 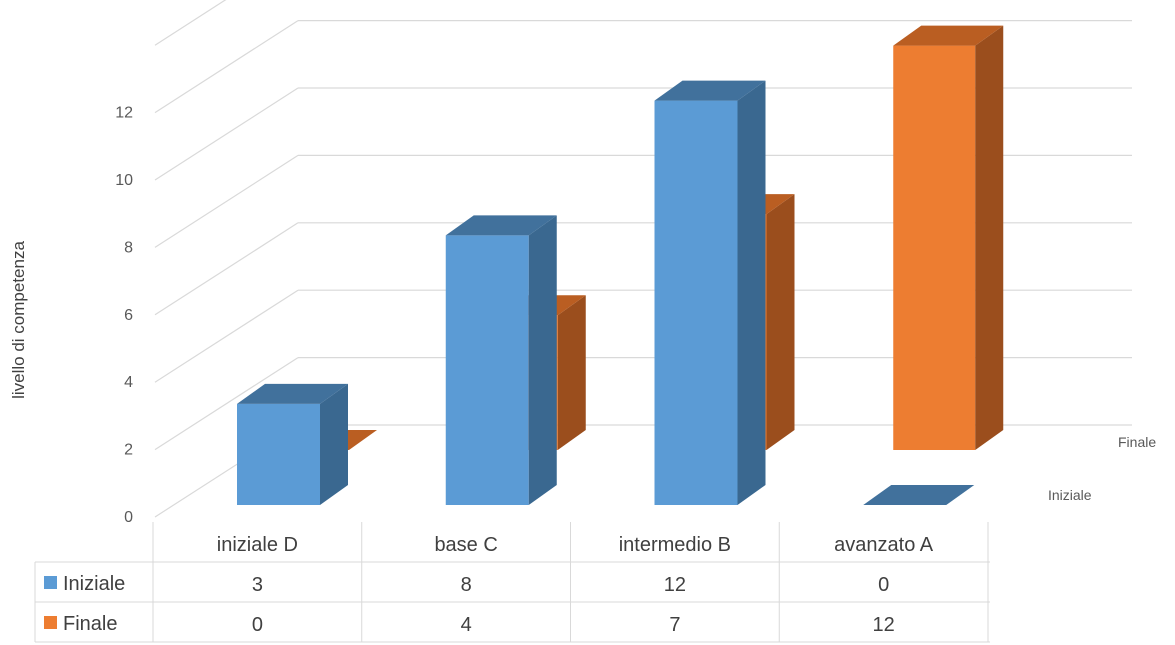 What do you see at coordinates (292, 393) in the screenshot?
I see `bar-iniziale-iniziale-d-top` at bounding box center [292, 393].